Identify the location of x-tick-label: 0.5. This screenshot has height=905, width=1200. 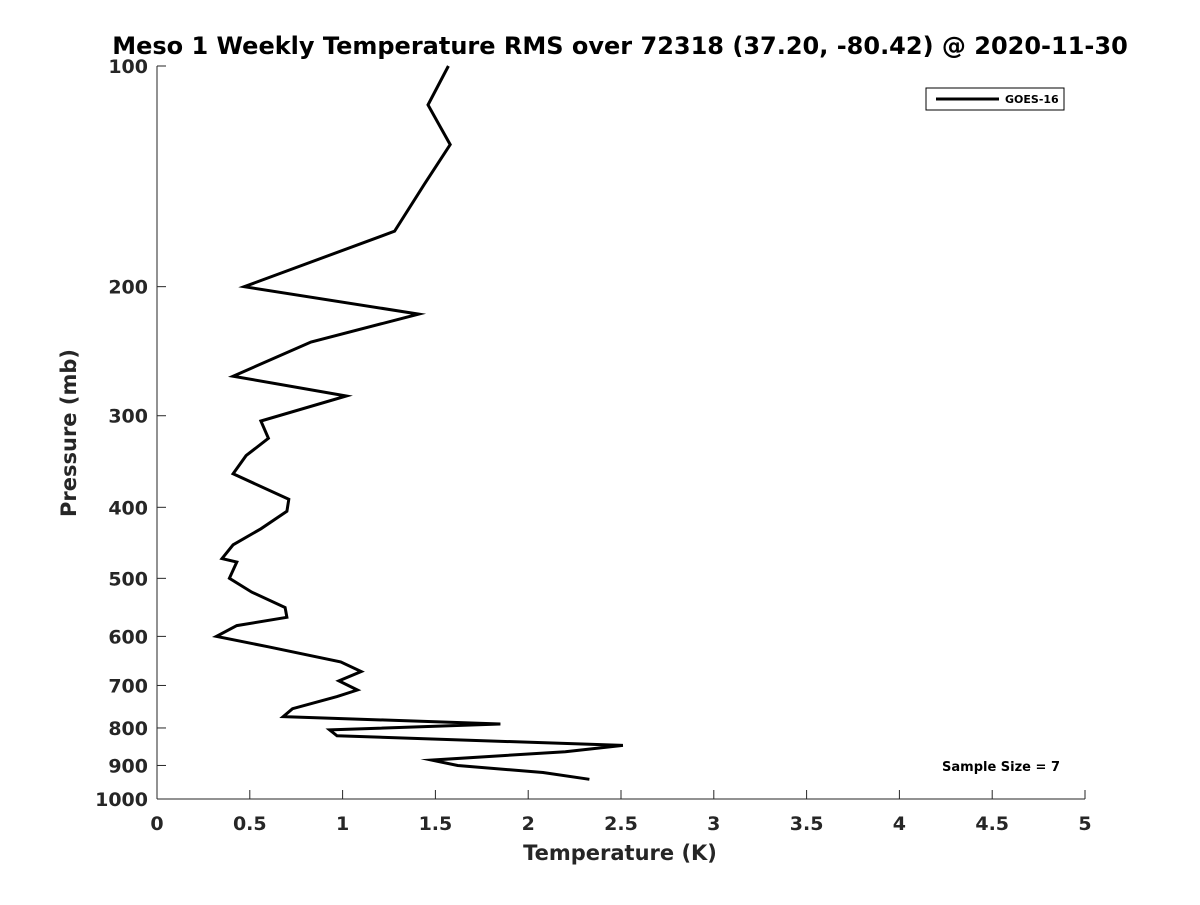
(250, 824).